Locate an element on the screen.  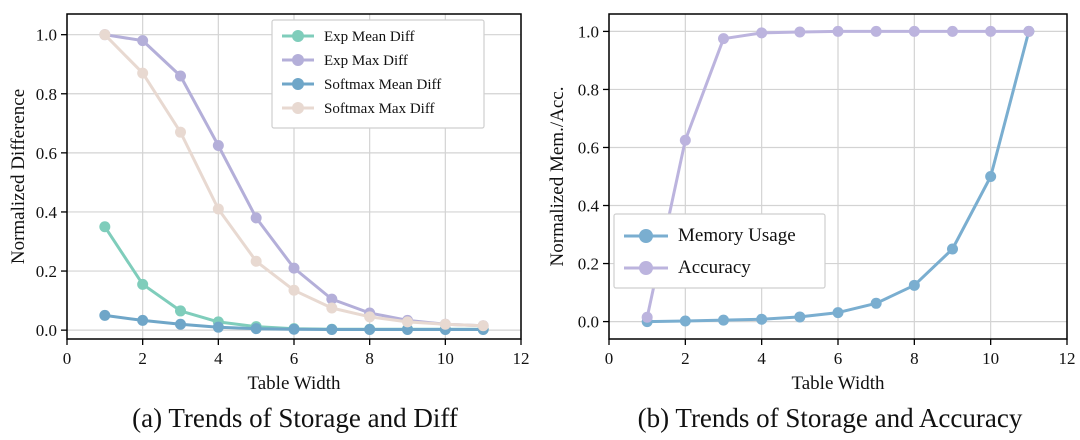
figure-caption: (b) Trends of Storage and Accuracy is located at coordinates (830, 418).